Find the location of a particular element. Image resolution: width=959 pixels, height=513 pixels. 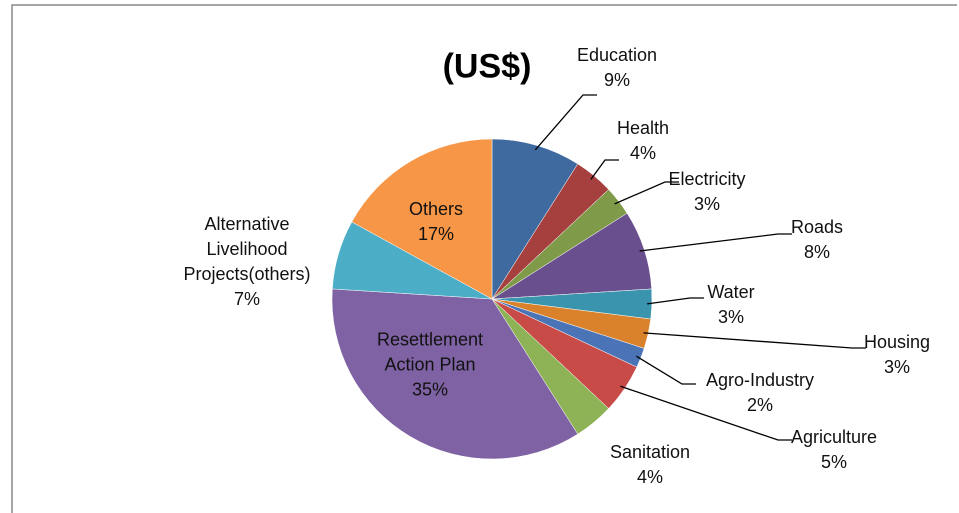

percent-label: 35% is located at coordinates (430, 389).